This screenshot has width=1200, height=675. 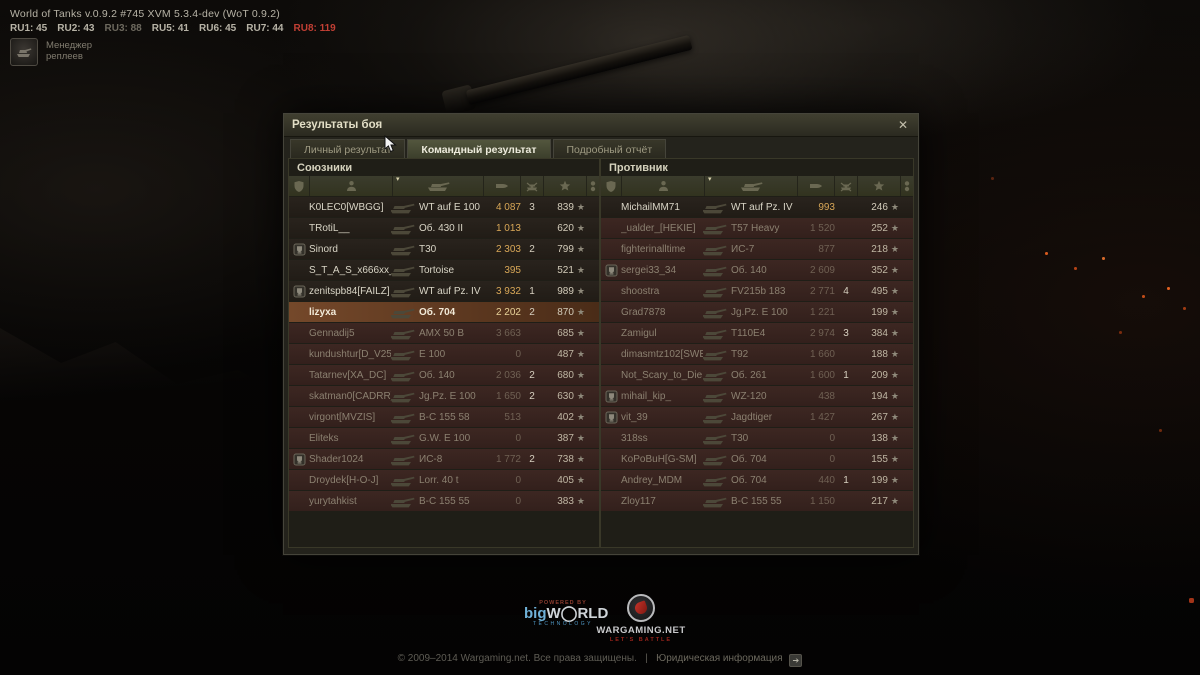 I want to click on player-row: Gennadij5 AMX 50 B 3 663 685 ★, so click(x=444, y=333).